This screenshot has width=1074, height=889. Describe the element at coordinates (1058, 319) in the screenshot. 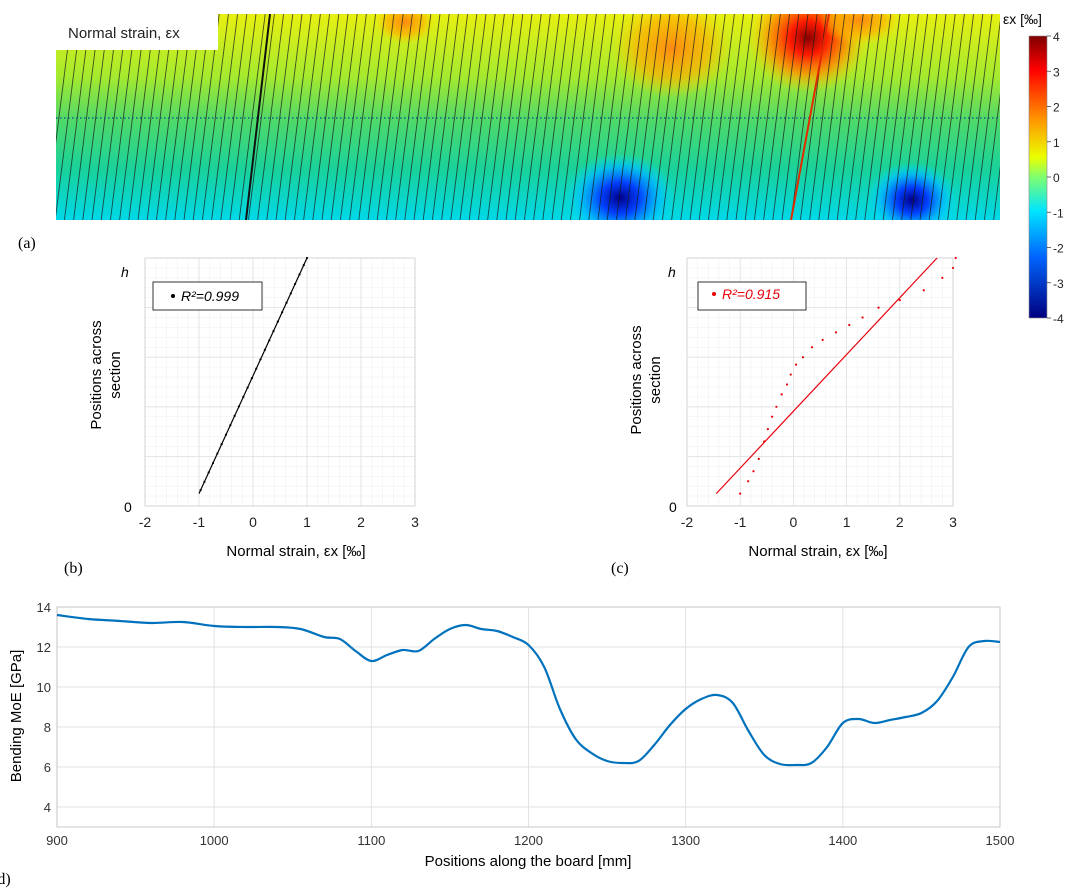

I see `colorbar-tick-label: -4` at that location.